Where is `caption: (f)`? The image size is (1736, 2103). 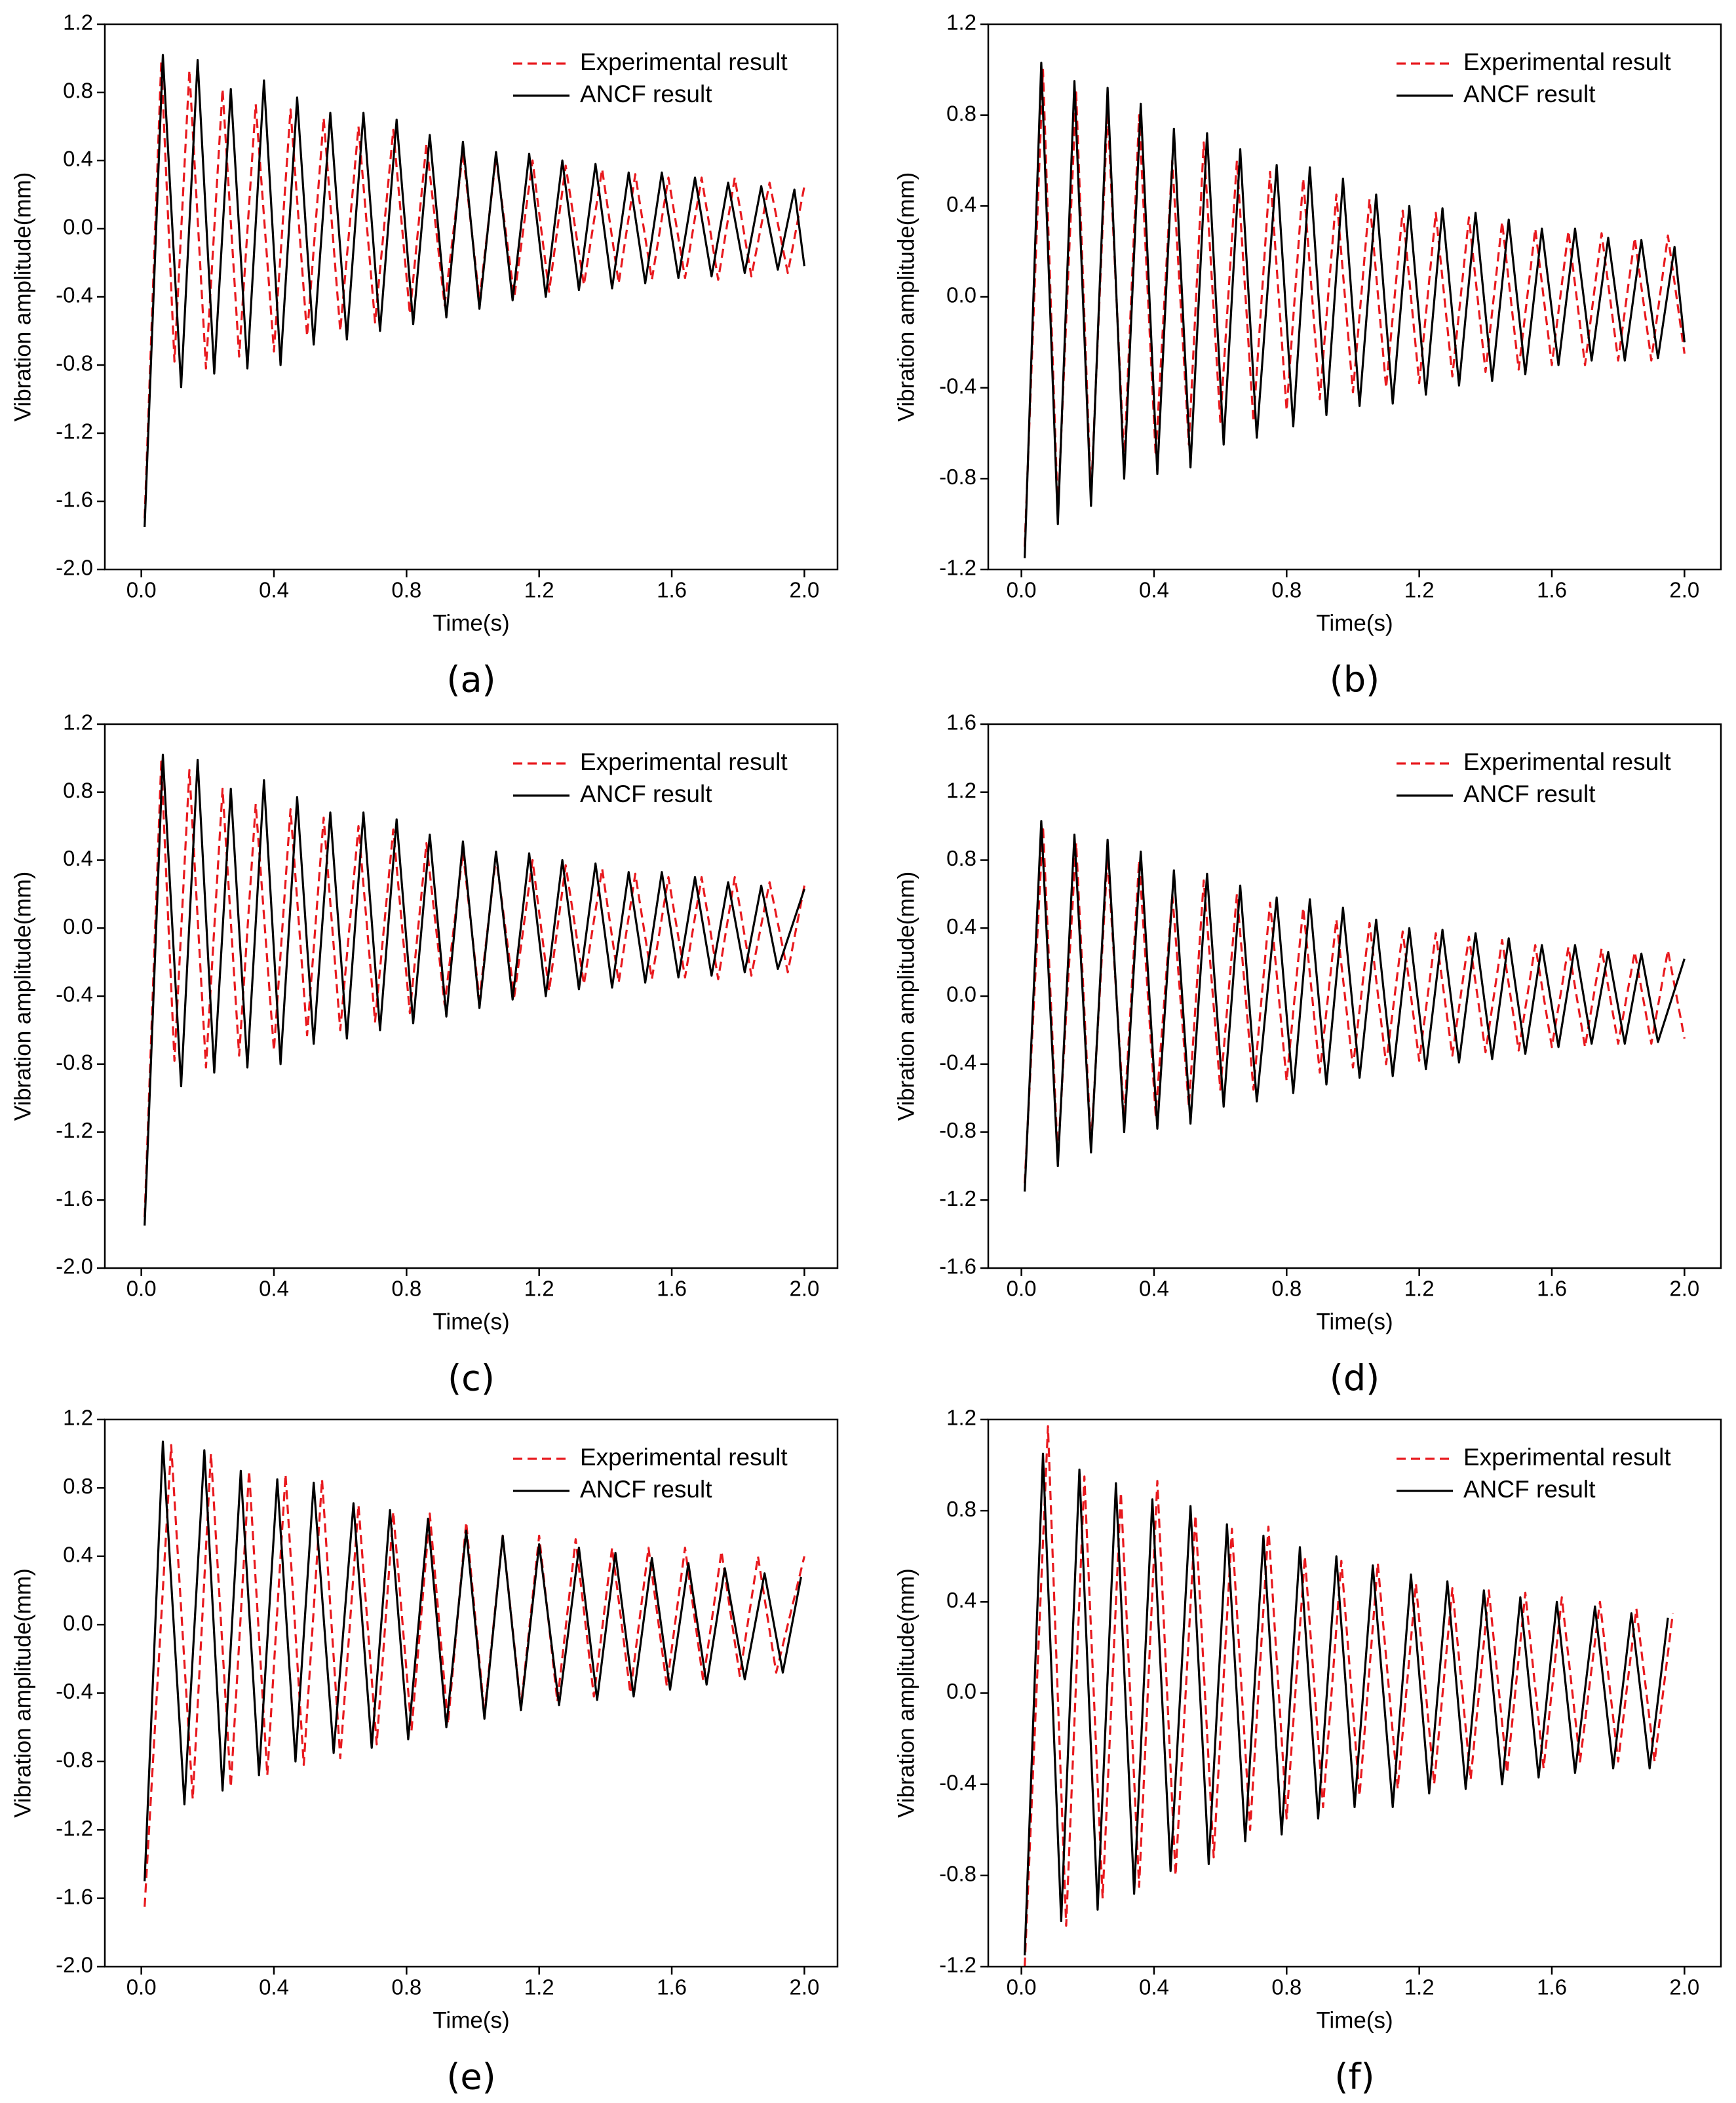 caption: (f) is located at coordinates (1354, 2077).